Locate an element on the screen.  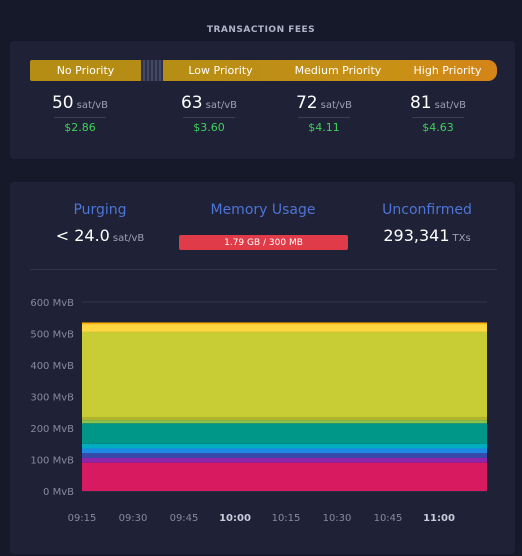
x-tick-label: 10:15 is located at coordinates (286, 518).